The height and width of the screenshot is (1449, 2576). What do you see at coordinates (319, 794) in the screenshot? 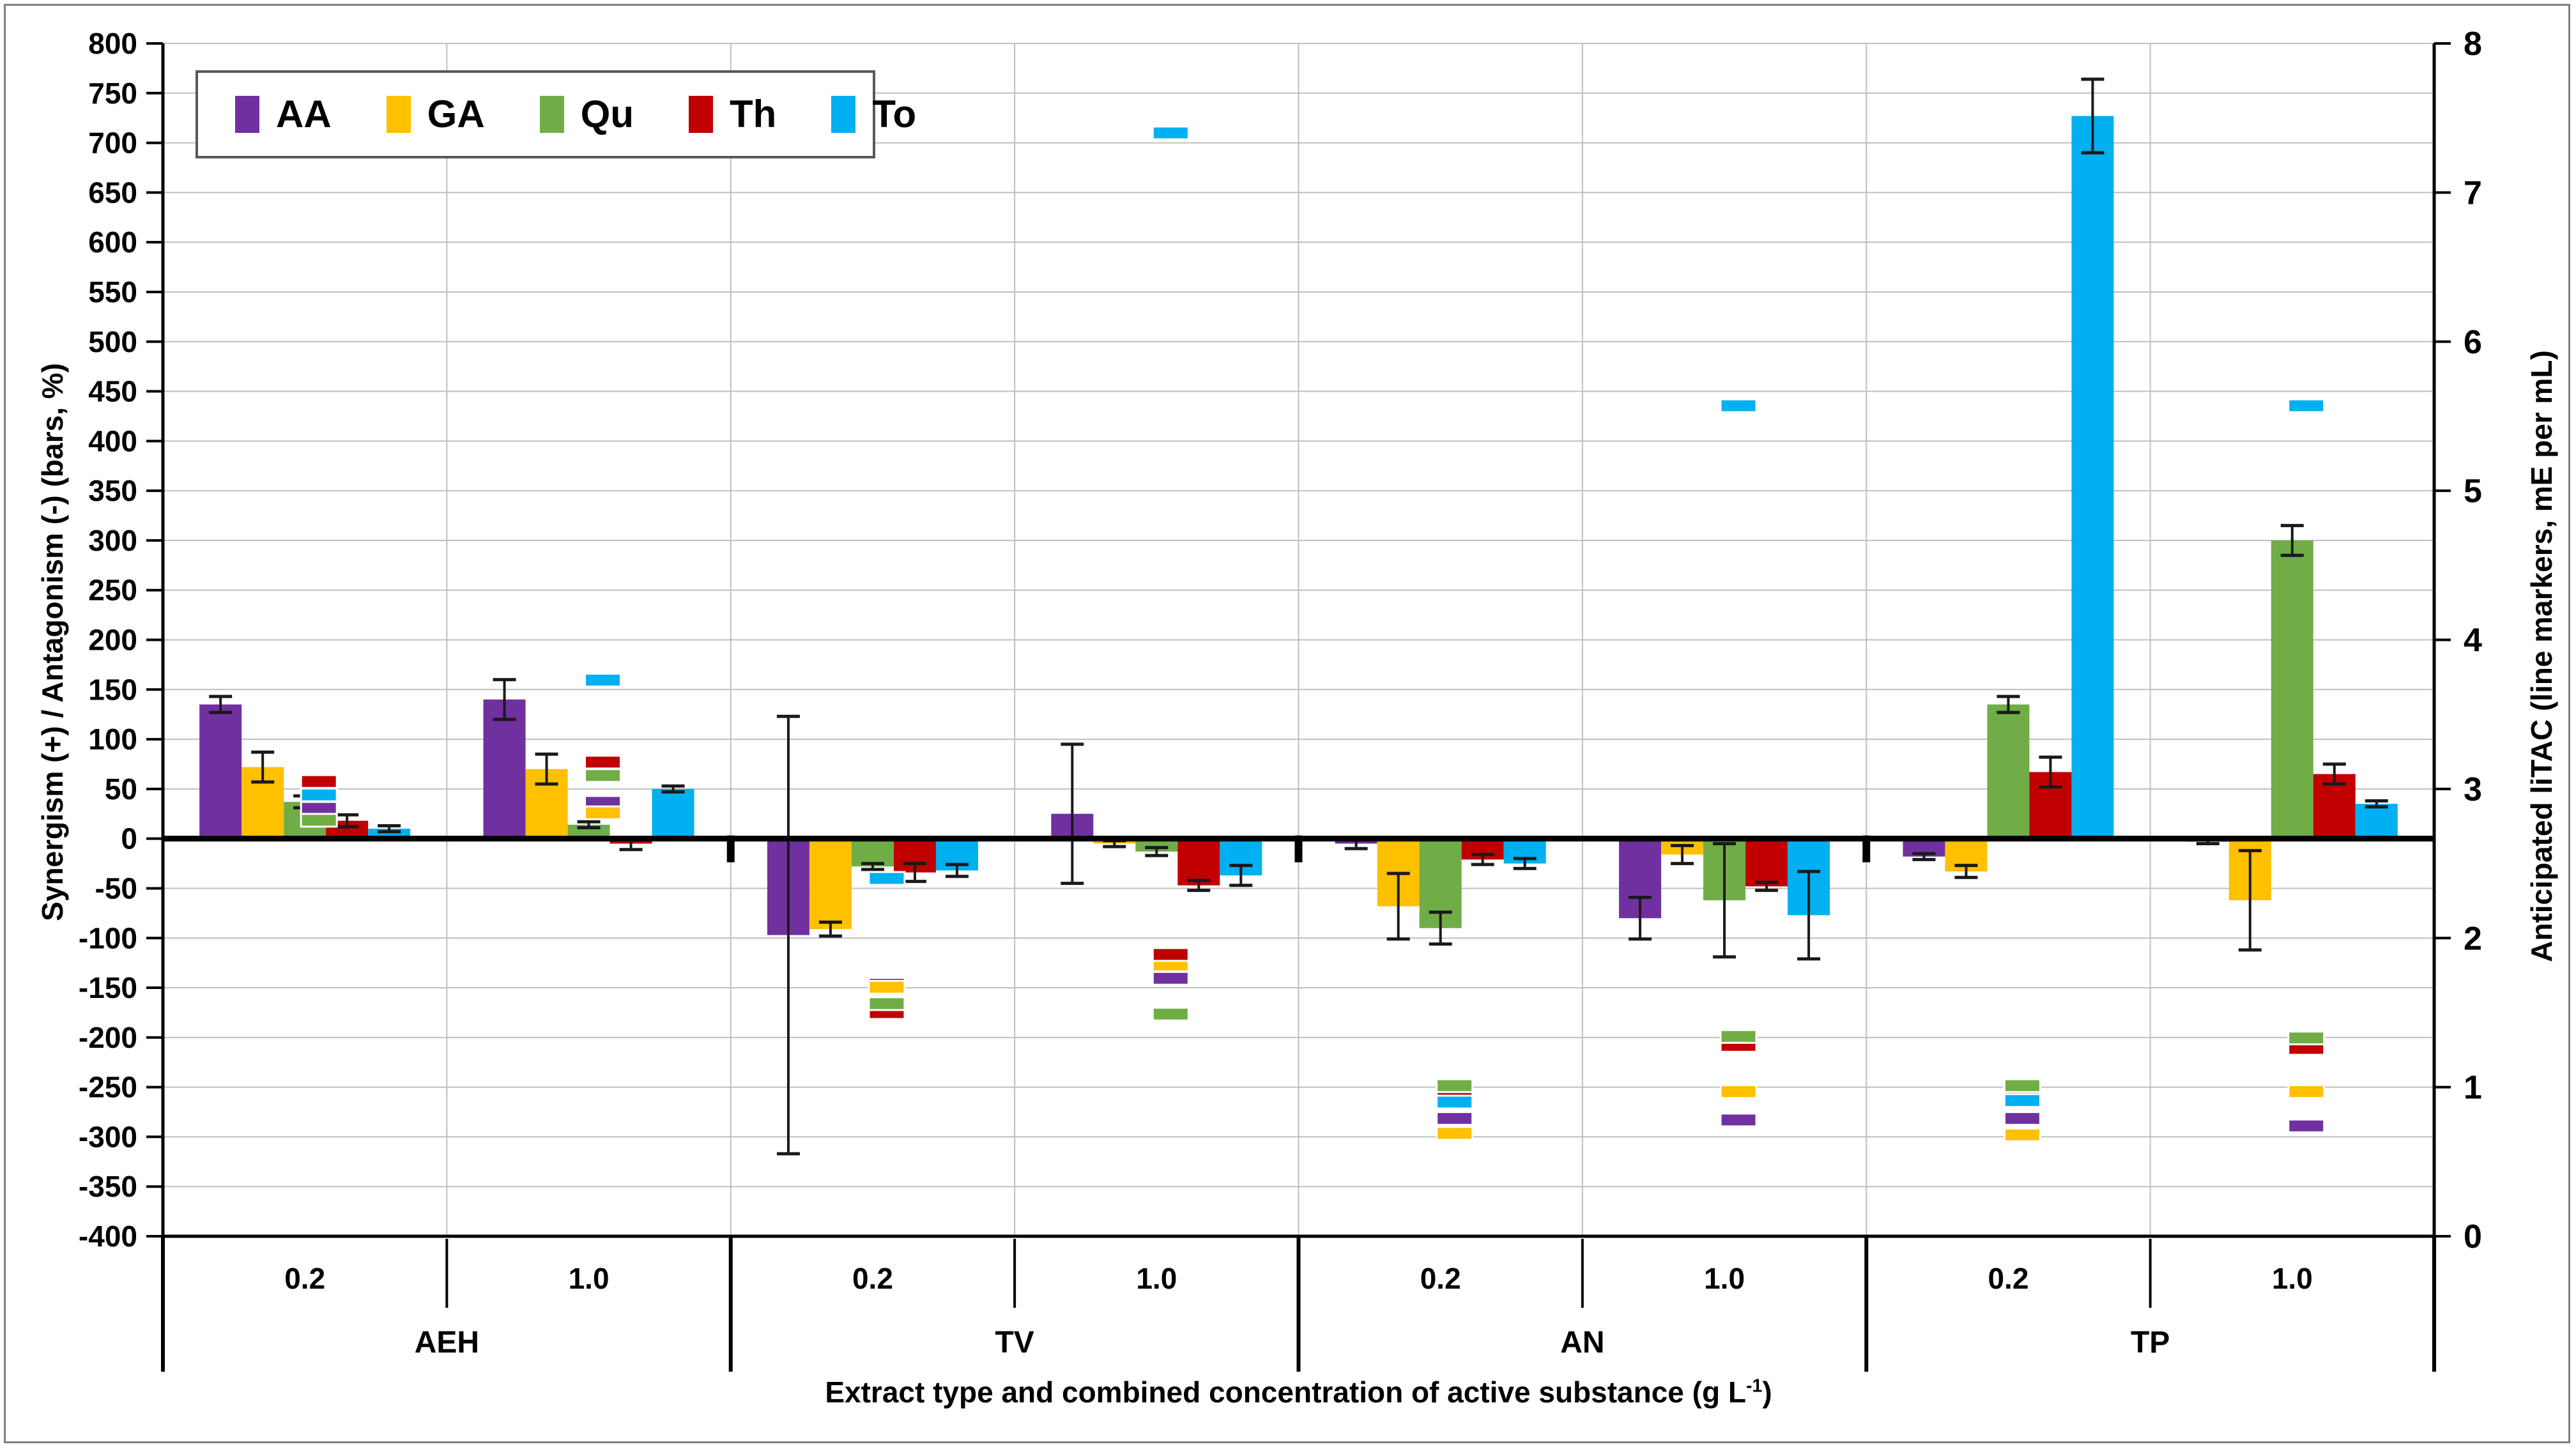
I see `liTAC-marker-AEH-0.2-To` at bounding box center [319, 794].